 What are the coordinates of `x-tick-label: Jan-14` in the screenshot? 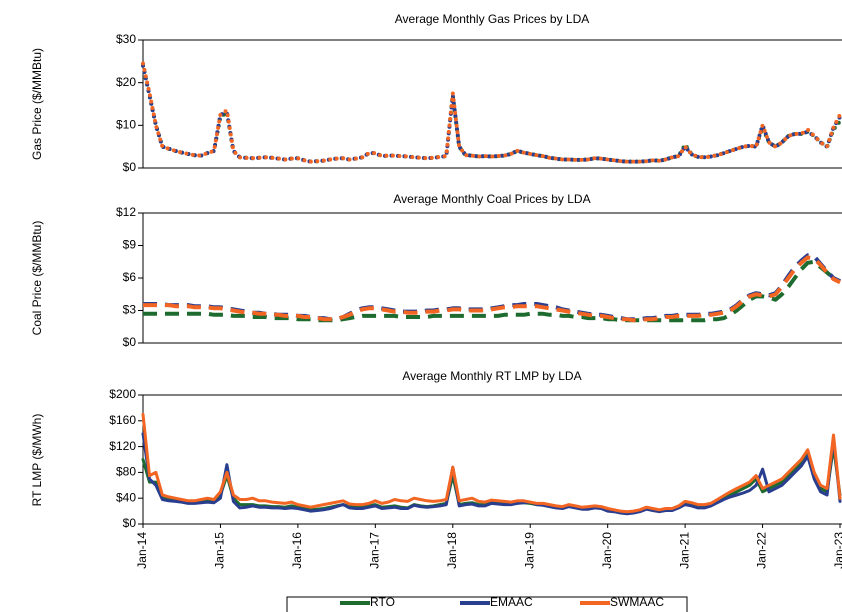 It's located at (142, 550).